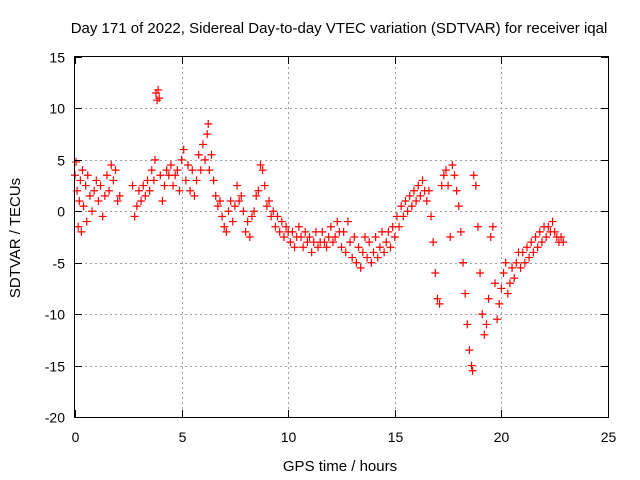 Image resolution: width=640 pixels, height=480 pixels. I want to click on y-tick-label: -5, so click(59, 264).